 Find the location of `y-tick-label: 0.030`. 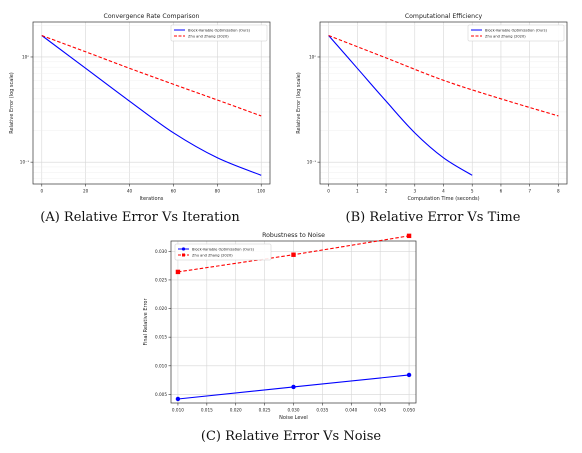

y-tick-label: 0.030 is located at coordinates (161, 251).